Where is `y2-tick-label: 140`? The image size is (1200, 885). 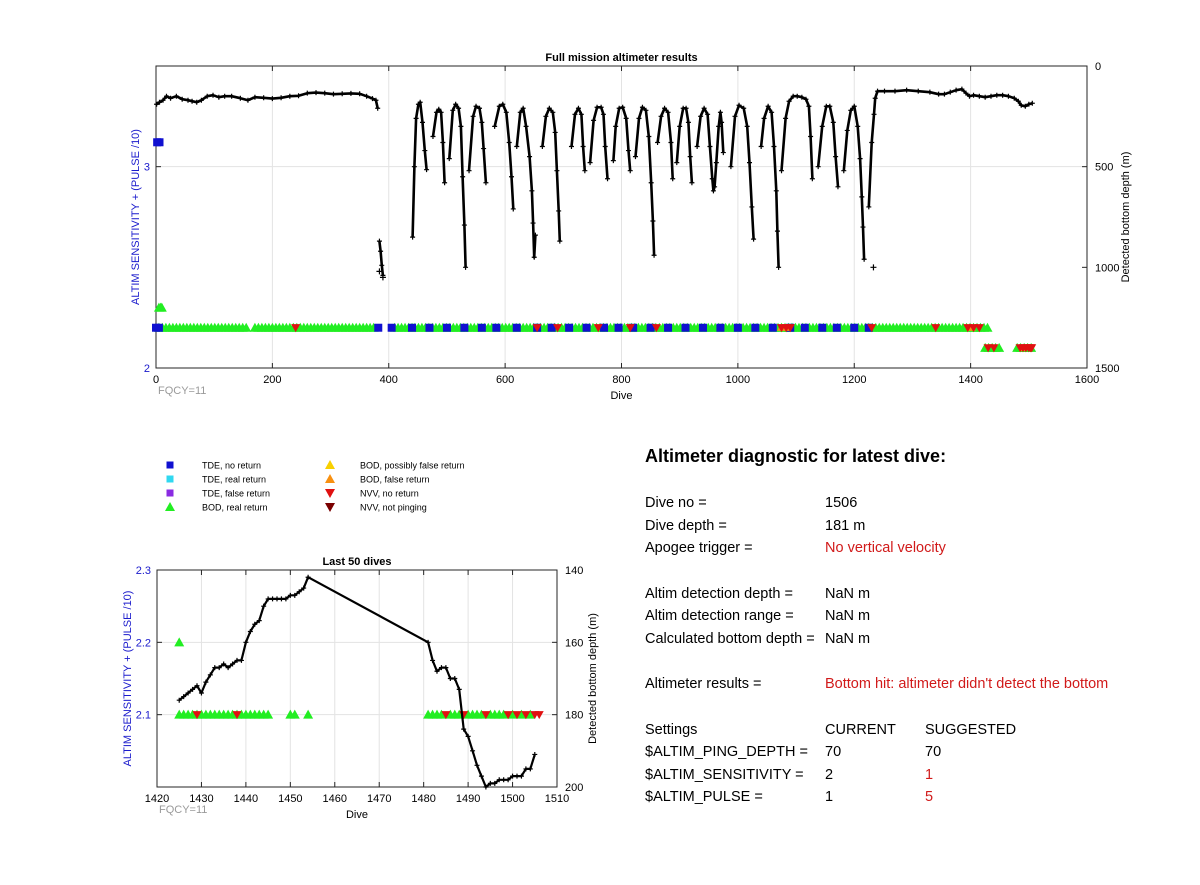
y2-tick-label: 140 is located at coordinates (574, 571).